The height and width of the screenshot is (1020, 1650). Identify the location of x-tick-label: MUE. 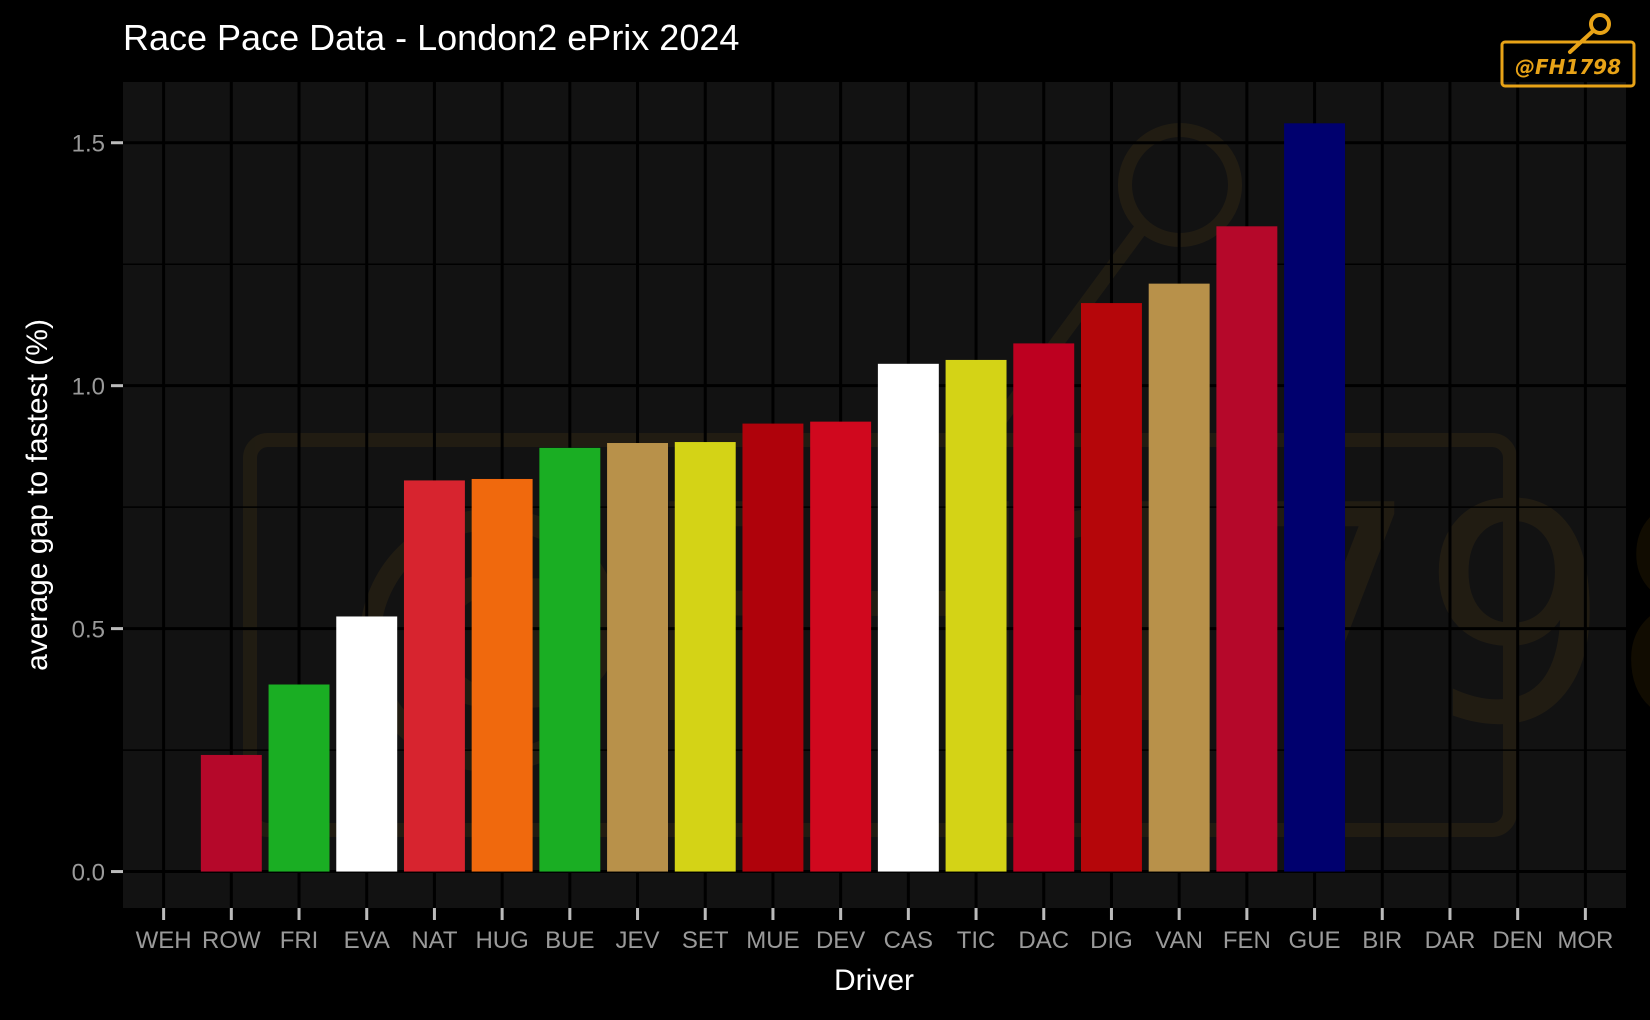
(772, 940).